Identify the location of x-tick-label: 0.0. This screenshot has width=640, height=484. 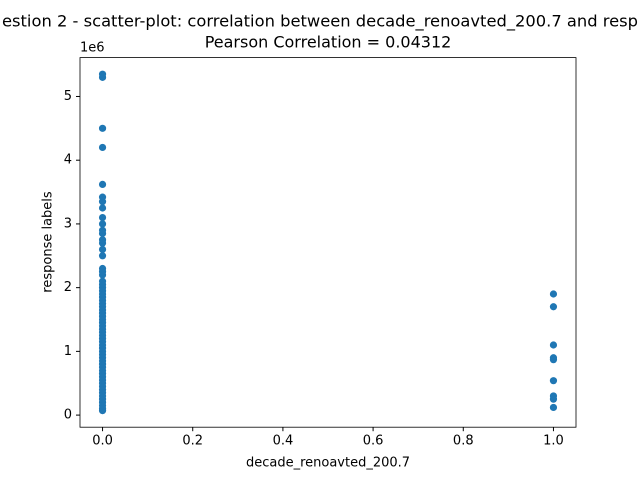
(102, 441).